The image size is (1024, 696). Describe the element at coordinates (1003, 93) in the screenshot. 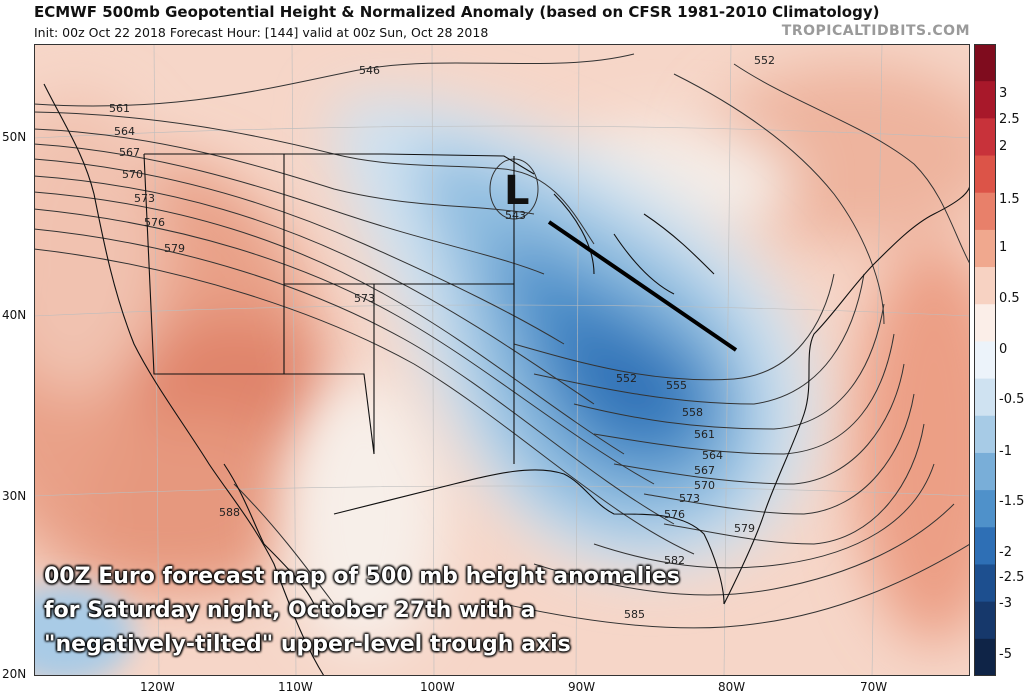

I see `colorbar-tick: 3` at that location.